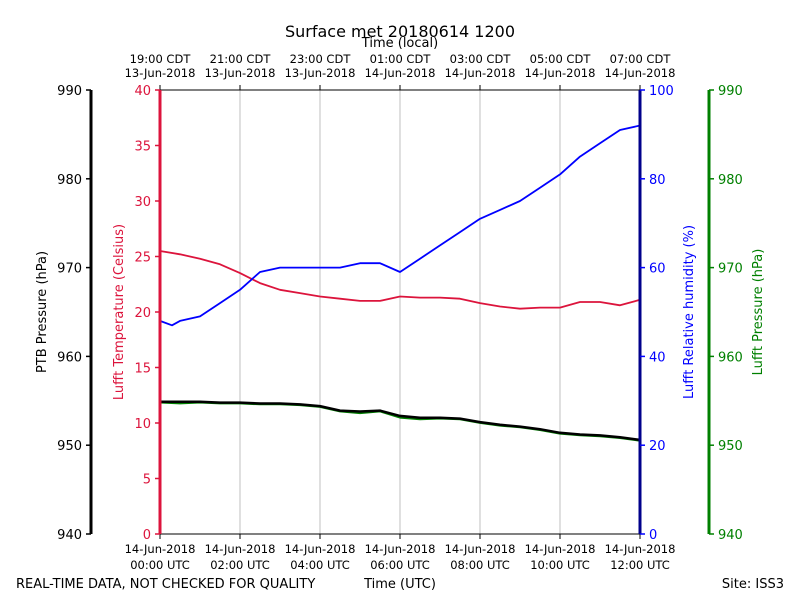 This screenshot has height=600, width=800. Describe the element at coordinates (119, 312) in the screenshot. I see `temperature-axis-label: Lufft Temperature (Celsius)` at that location.